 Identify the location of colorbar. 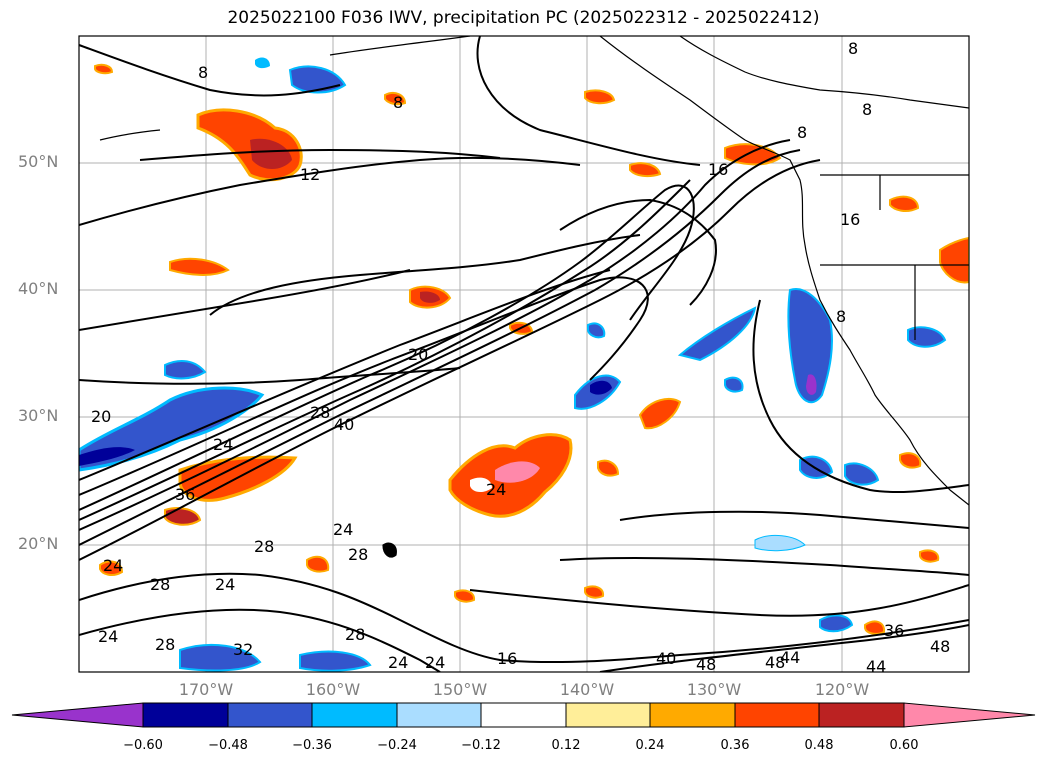
(523, 715).